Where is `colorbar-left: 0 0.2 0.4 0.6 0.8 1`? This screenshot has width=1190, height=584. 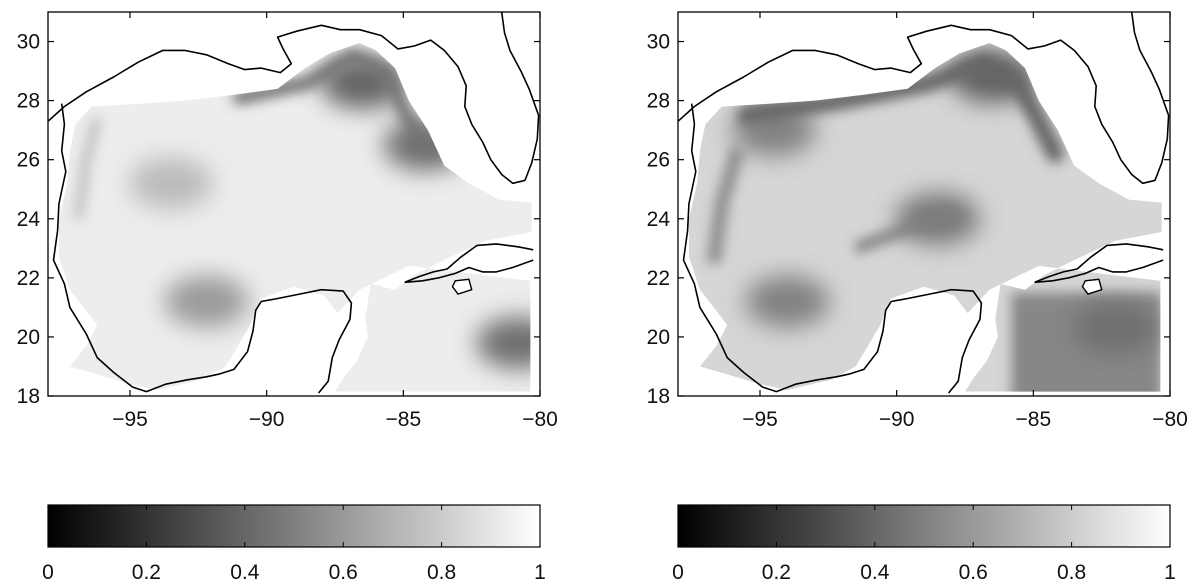
colorbar-left: 0 0.2 0.4 0.6 0.8 1 is located at coordinates (294, 544).